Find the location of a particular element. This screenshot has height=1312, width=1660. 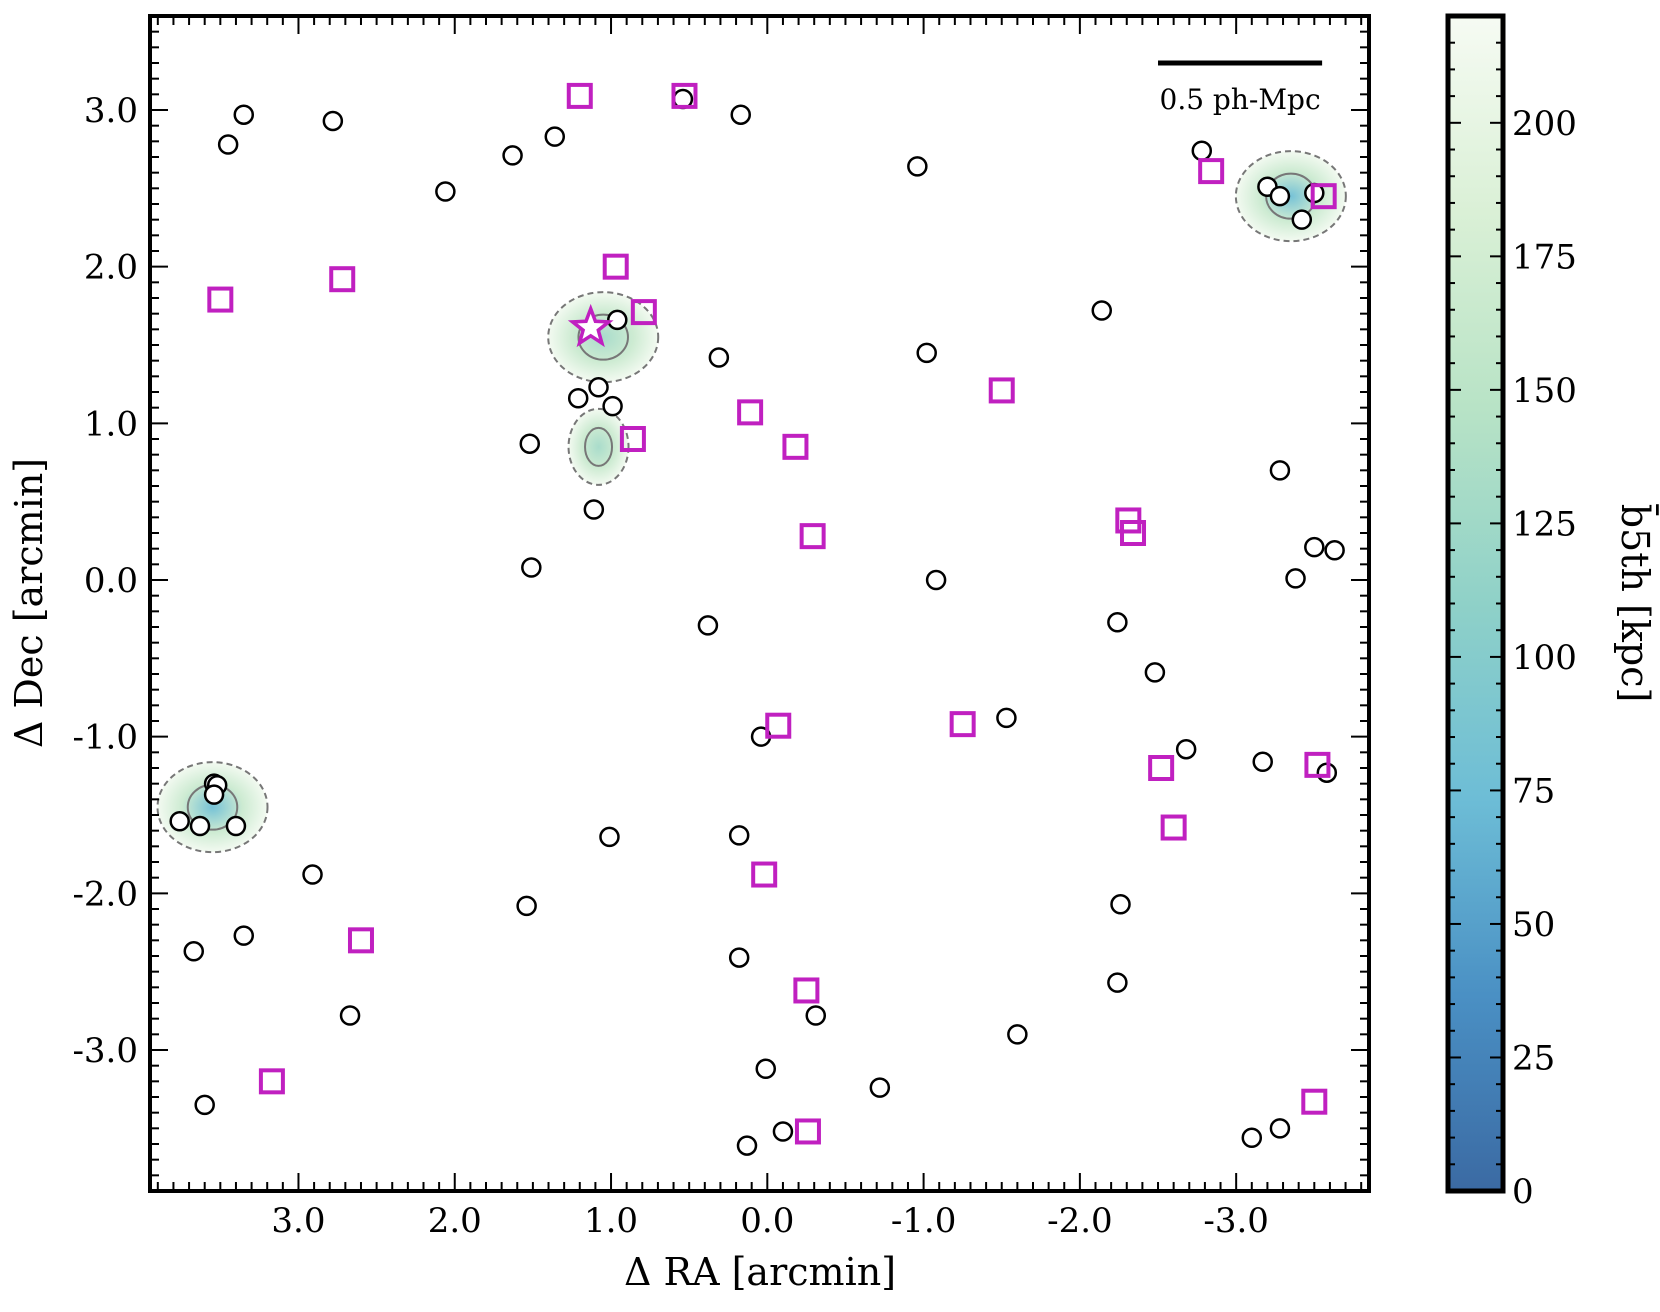

star-markers is located at coordinates (590, 325).